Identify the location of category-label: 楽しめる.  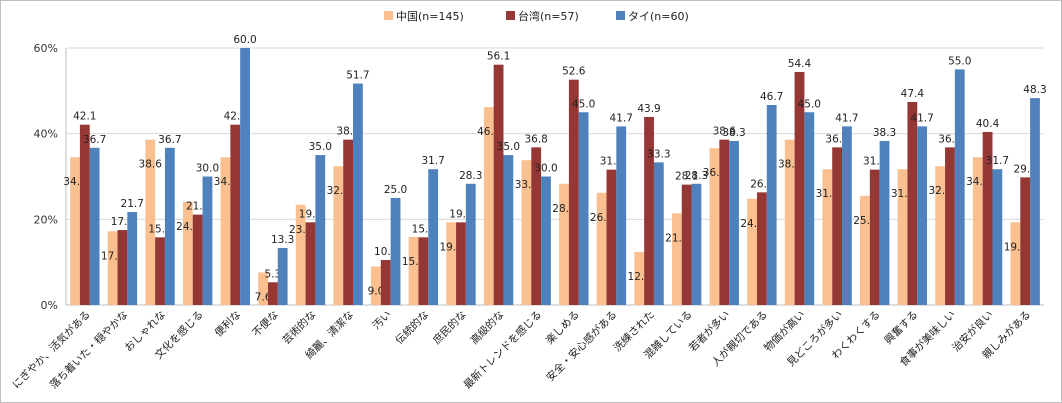
(562, 327).